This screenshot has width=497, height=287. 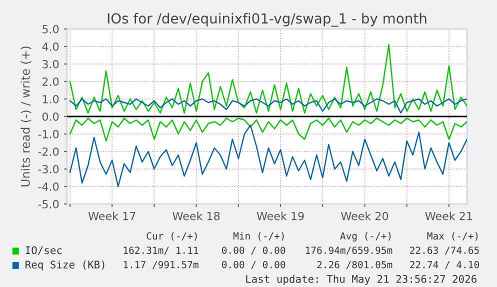 I want to click on y-tick-label: -5.0, so click(x=48, y=204).